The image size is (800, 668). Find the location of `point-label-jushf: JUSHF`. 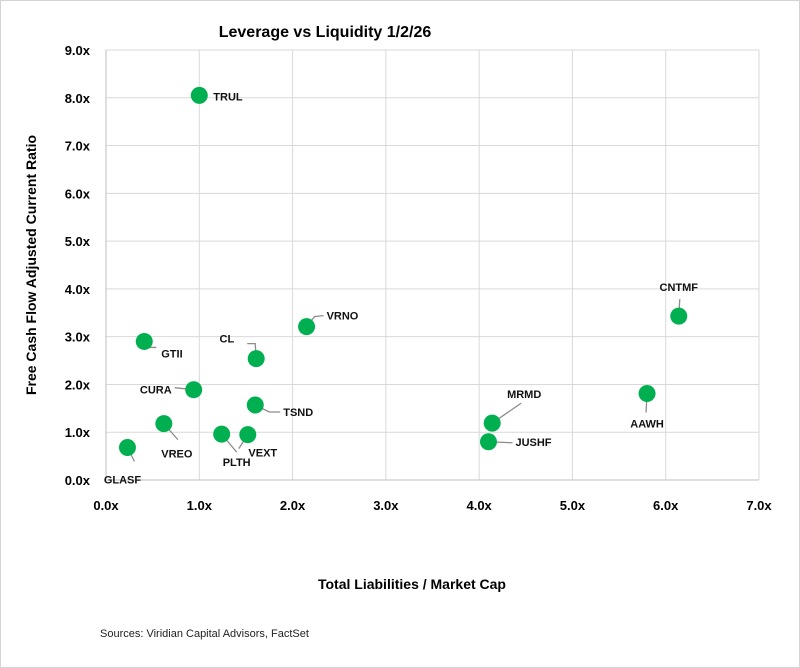

point-label-jushf: JUSHF is located at coordinates (533, 443).